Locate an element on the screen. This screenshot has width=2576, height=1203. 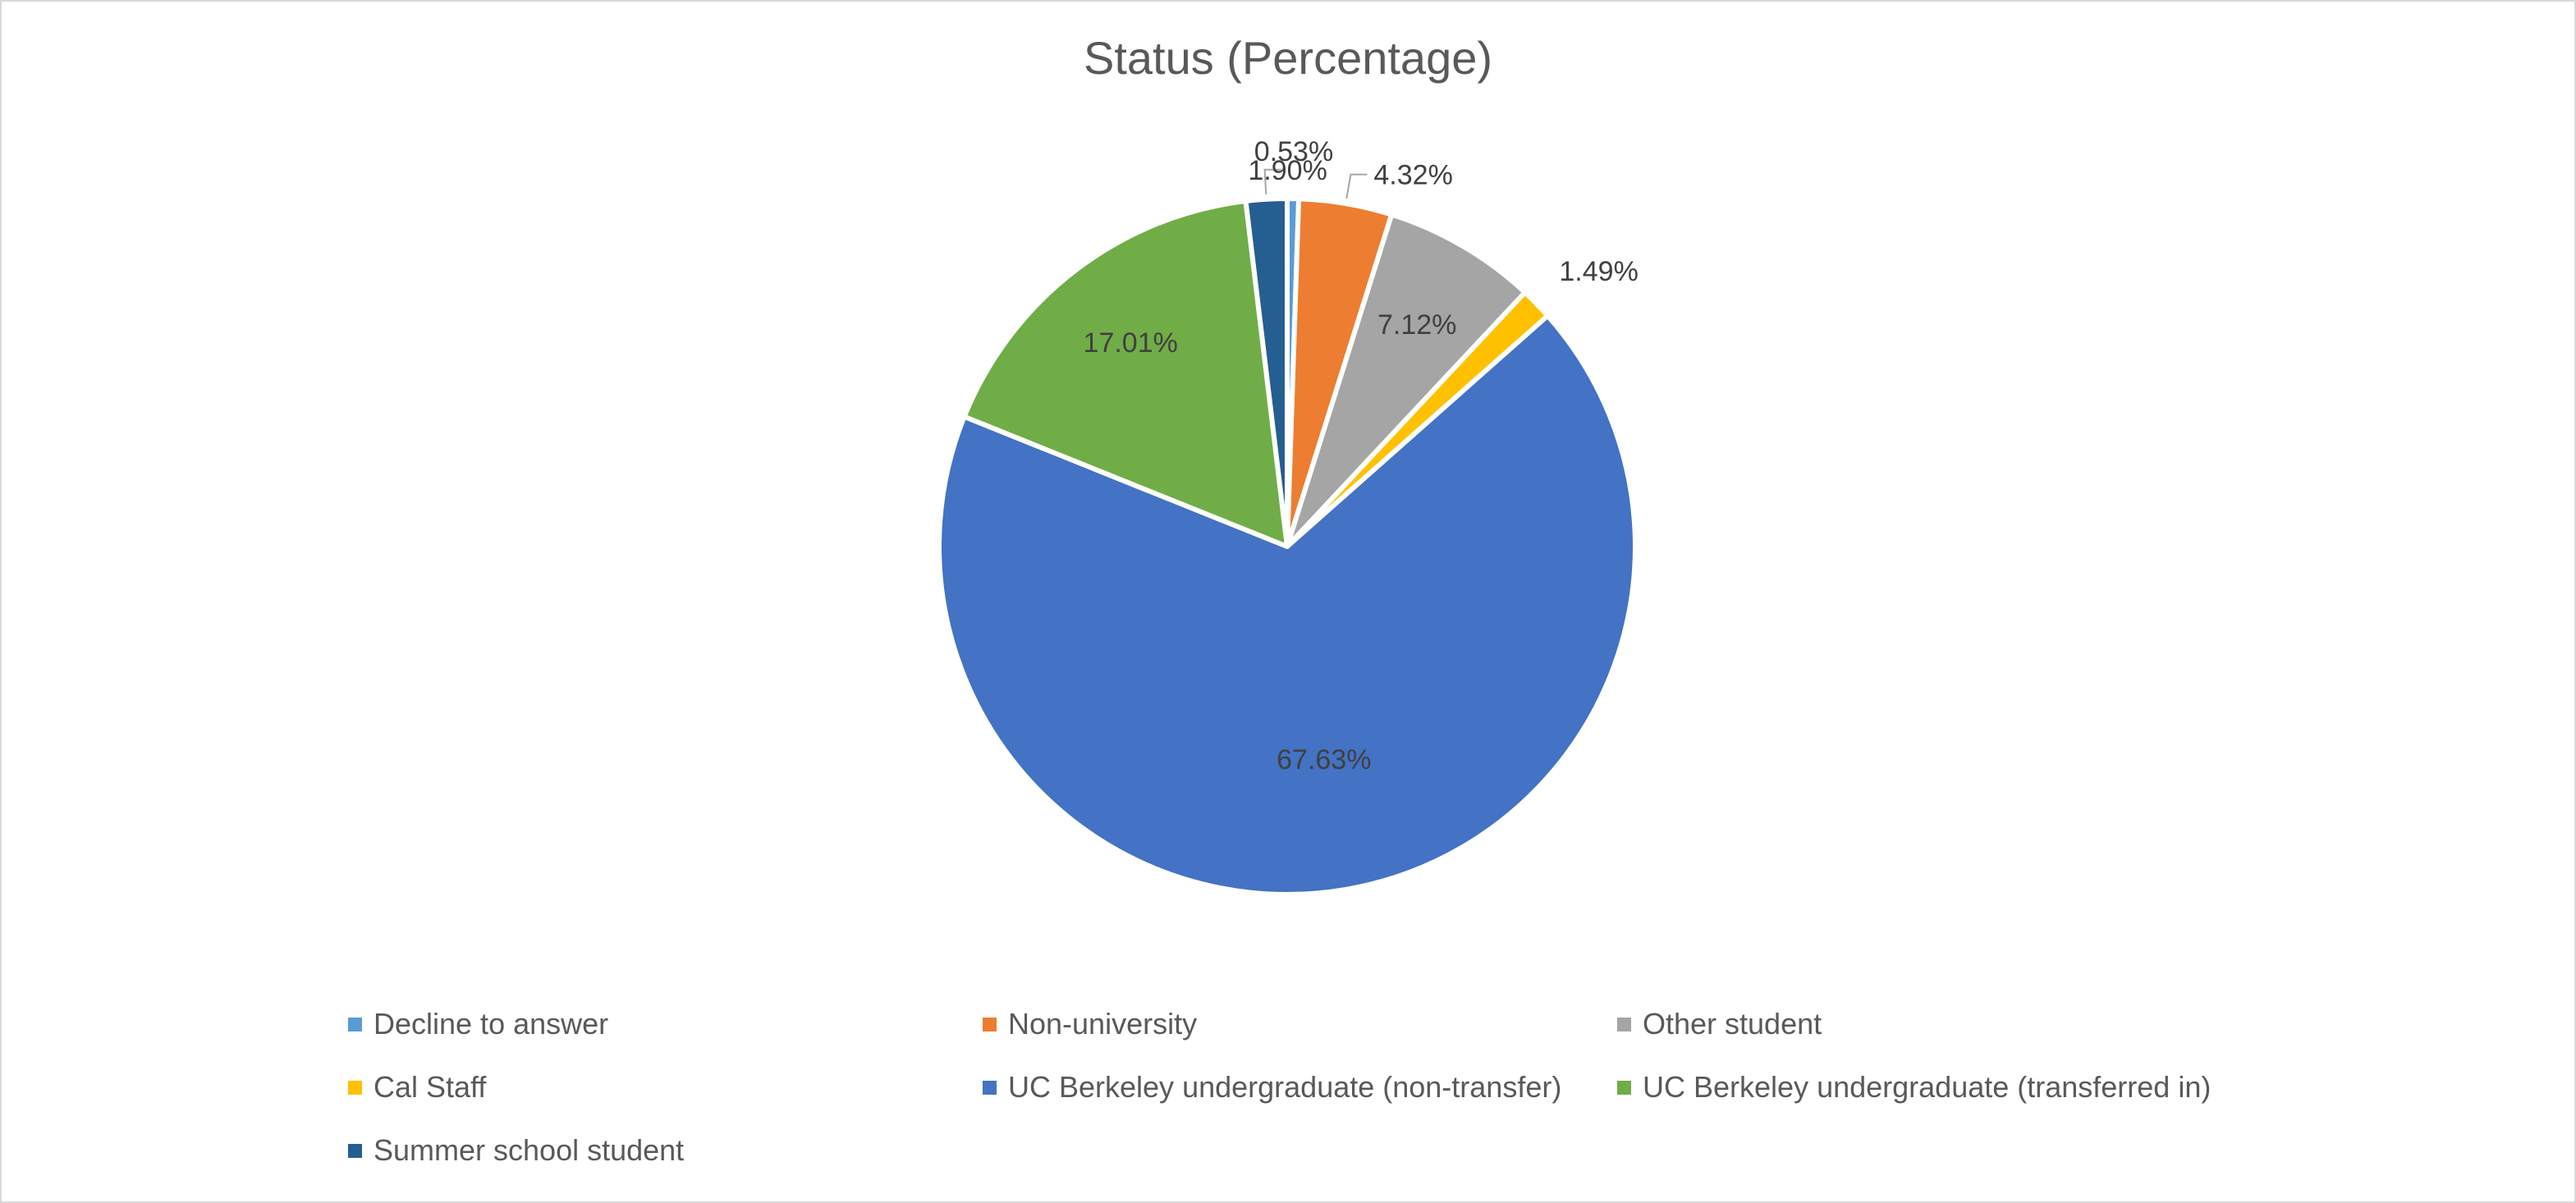
legend-item-uc-berkeley-undergraduate-non-transfer: UC Berkeley undergraduate (non-transfer) is located at coordinates (1272, 1087).